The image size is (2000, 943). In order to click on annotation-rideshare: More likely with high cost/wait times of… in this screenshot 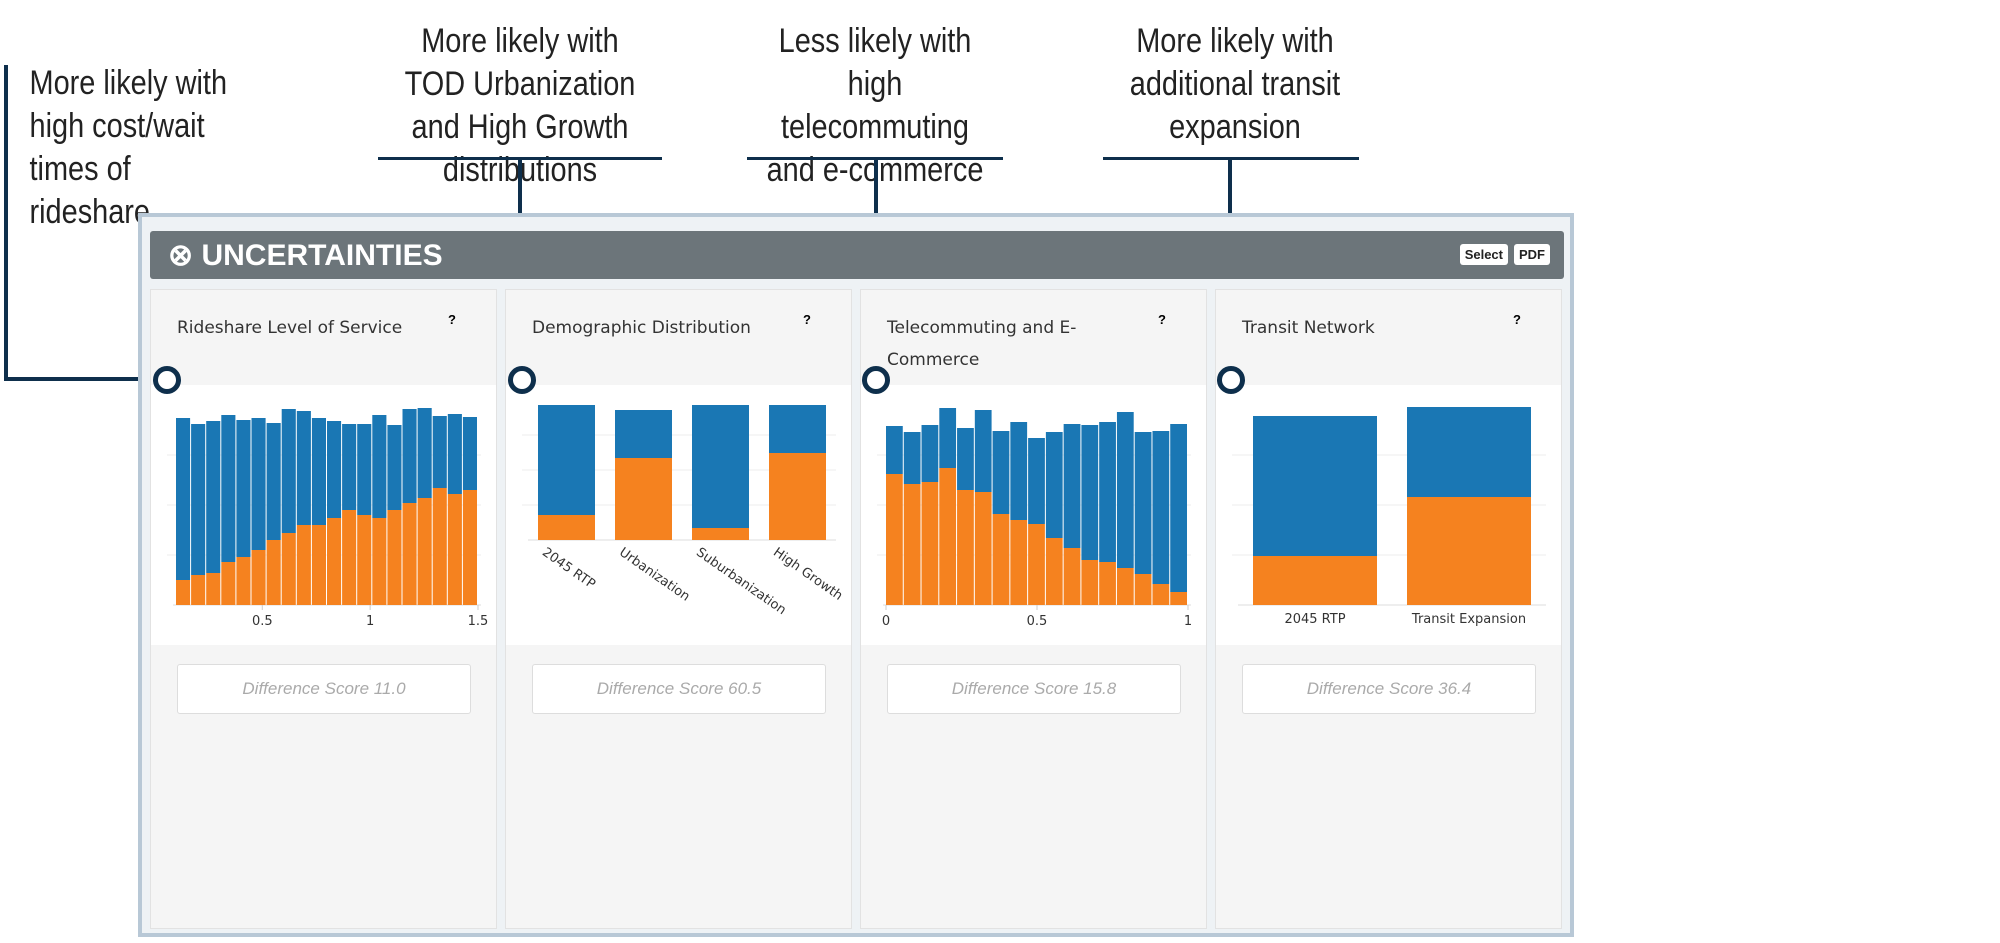, I will do `click(128, 147)`.